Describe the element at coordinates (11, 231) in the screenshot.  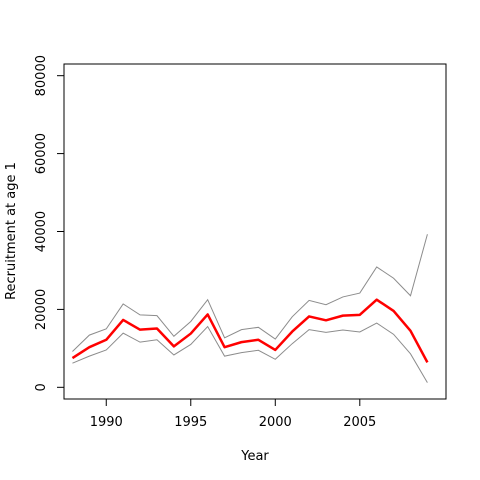
I see `y-axis-label: Recruitment at age 1` at that location.